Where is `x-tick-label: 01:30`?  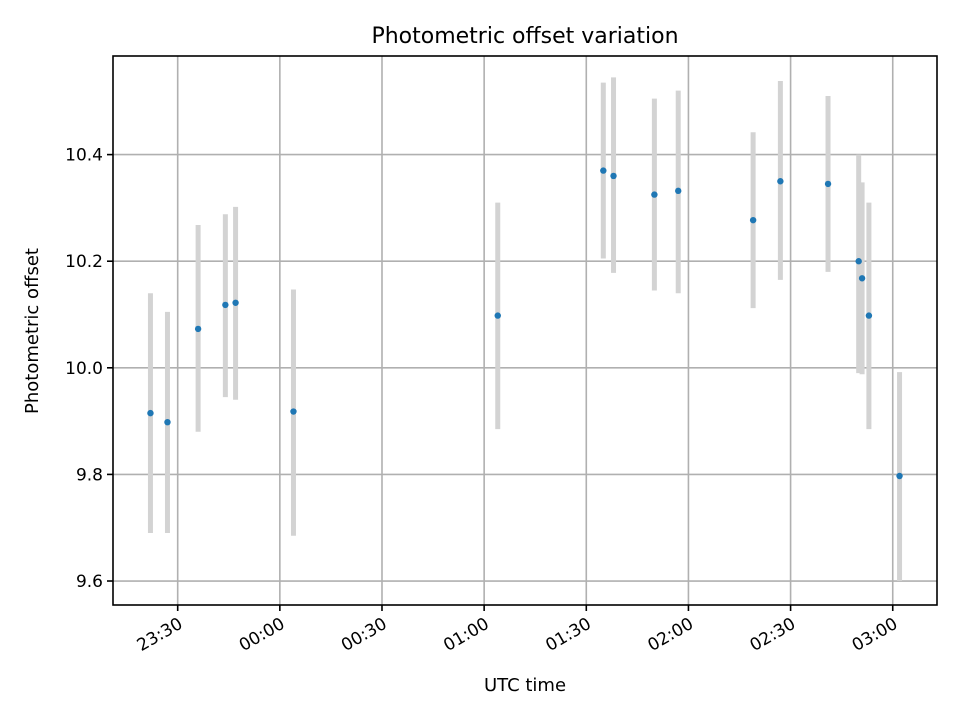
x-tick-label: 01:30 is located at coordinates (568, 635).